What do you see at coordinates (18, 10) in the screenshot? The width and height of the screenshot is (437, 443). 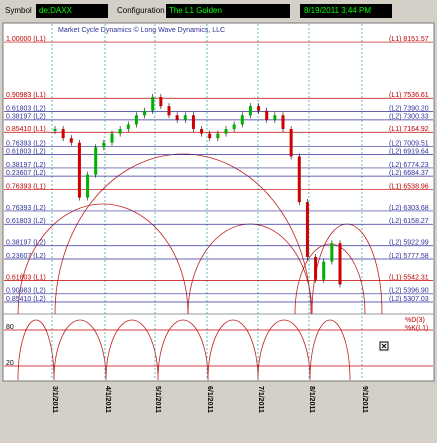 I see `symbol-label: Symbol` at bounding box center [18, 10].